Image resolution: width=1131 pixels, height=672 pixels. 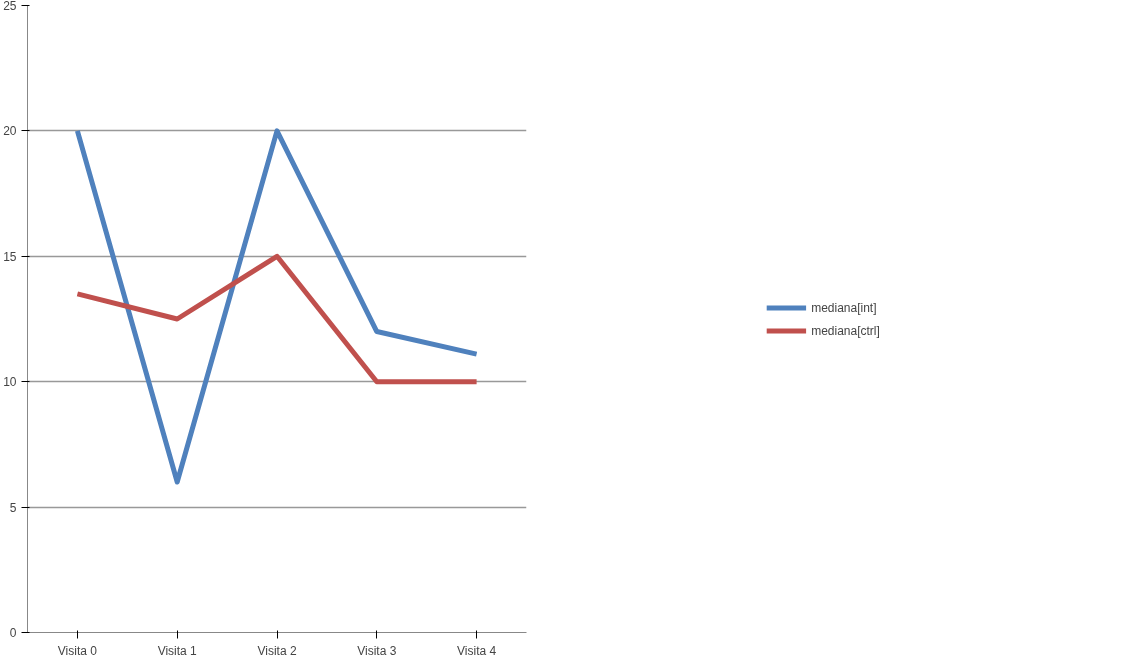 I want to click on x-tick-label: Visita 0, so click(x=77, y=650).